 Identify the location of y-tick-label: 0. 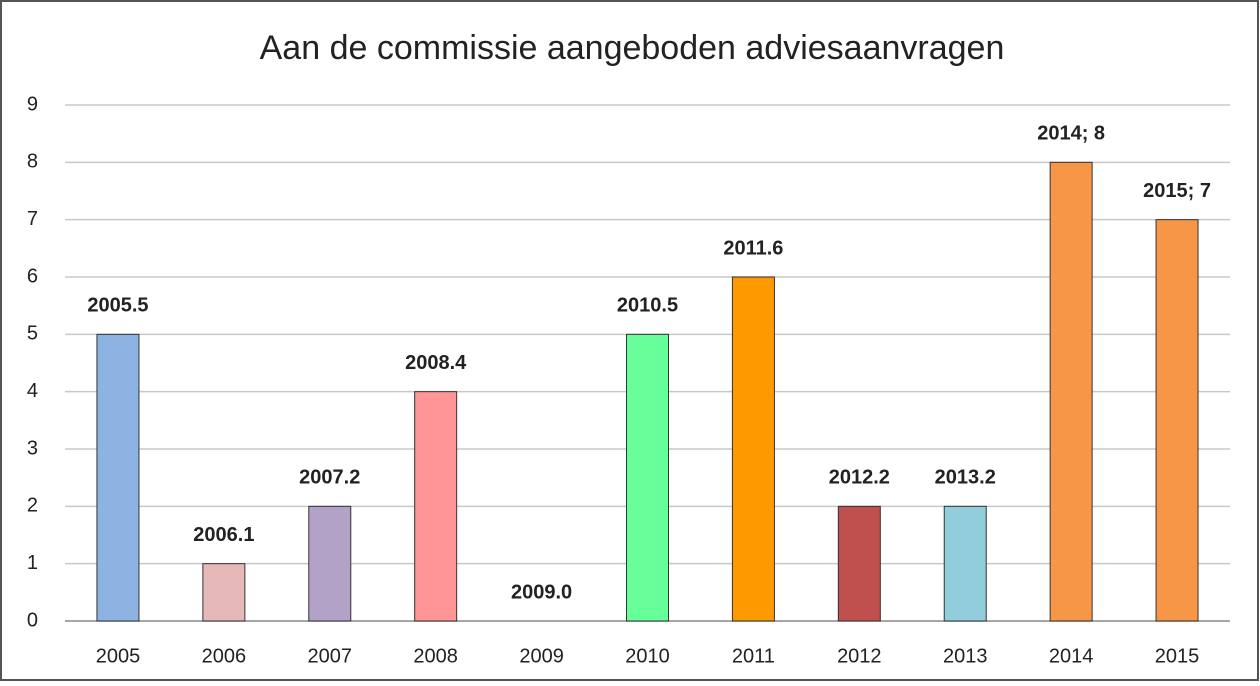
(32, 620).